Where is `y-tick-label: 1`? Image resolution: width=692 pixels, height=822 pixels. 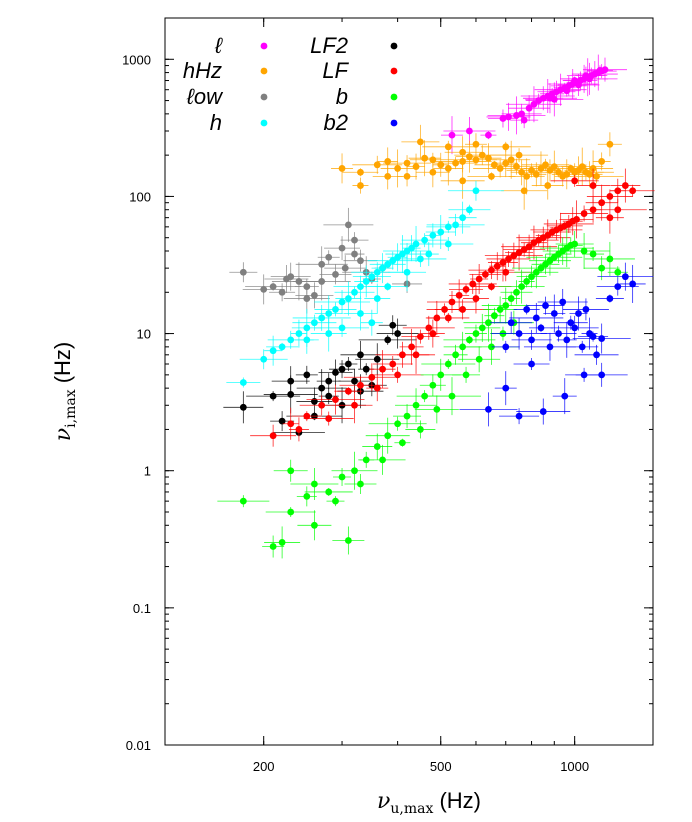
y-tick-label: 1 is located at coordinates (147, 471).